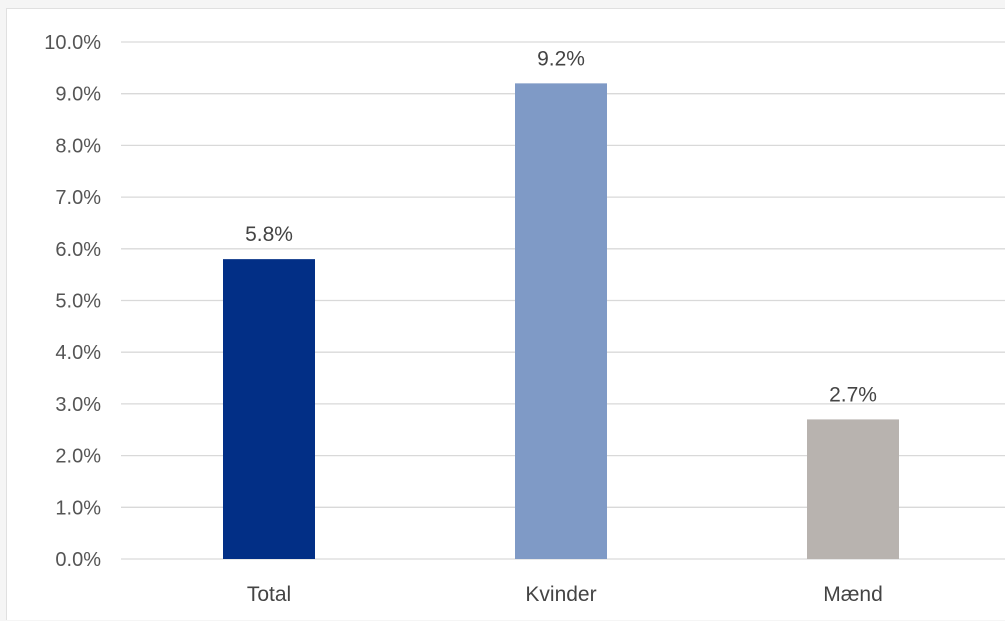 This screenshot has width=1005, height=621. I want to click on category-labels: Total Kvinder Mænd, so click(565, 594).